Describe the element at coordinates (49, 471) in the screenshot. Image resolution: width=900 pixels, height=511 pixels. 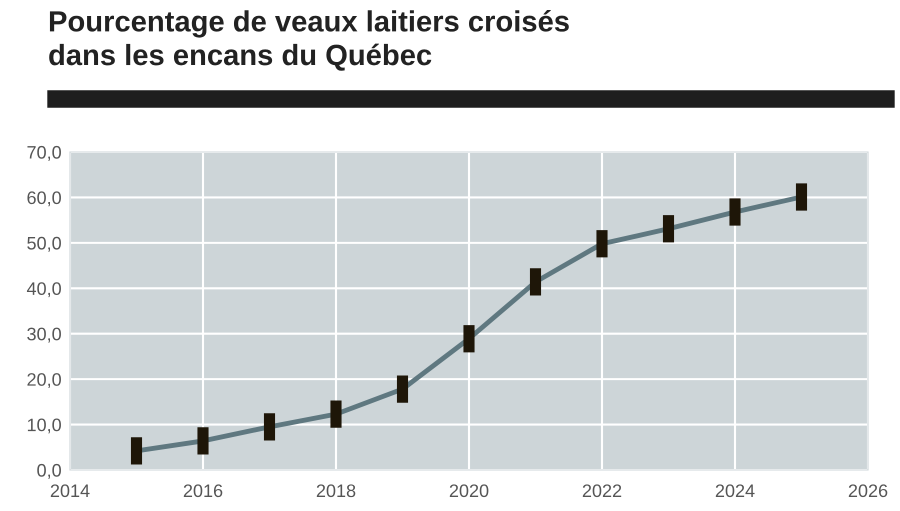
I see `y-tick-label: 0,0` at that location.